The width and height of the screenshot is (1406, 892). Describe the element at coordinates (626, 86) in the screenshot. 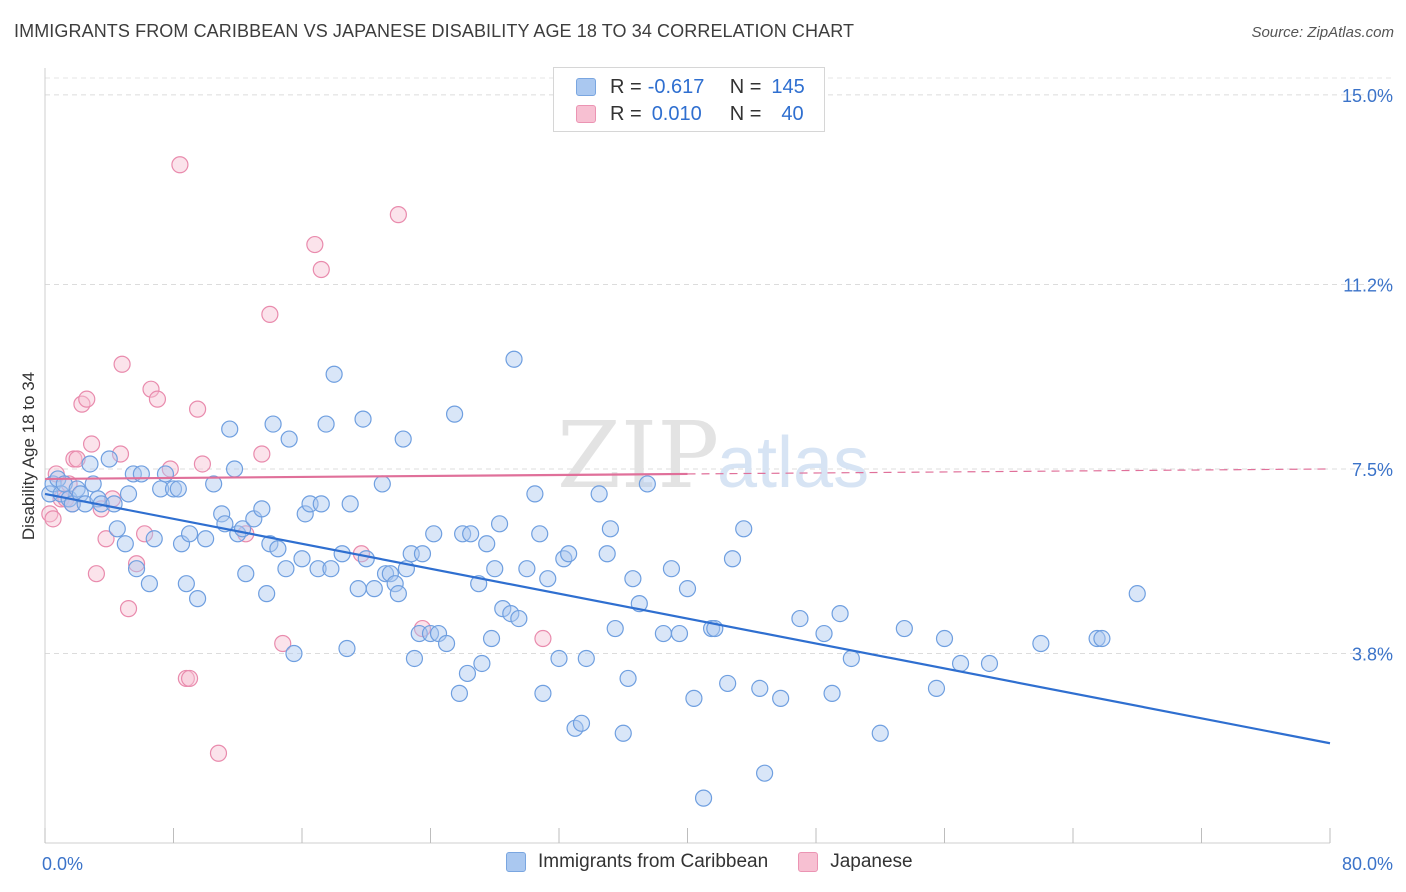

I see `legend-r-label: R =` at that location.